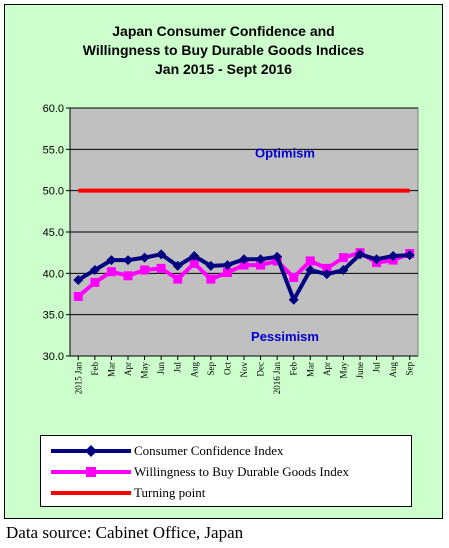  I want to click on y-tick-label: 50.0, so click(53, 192).